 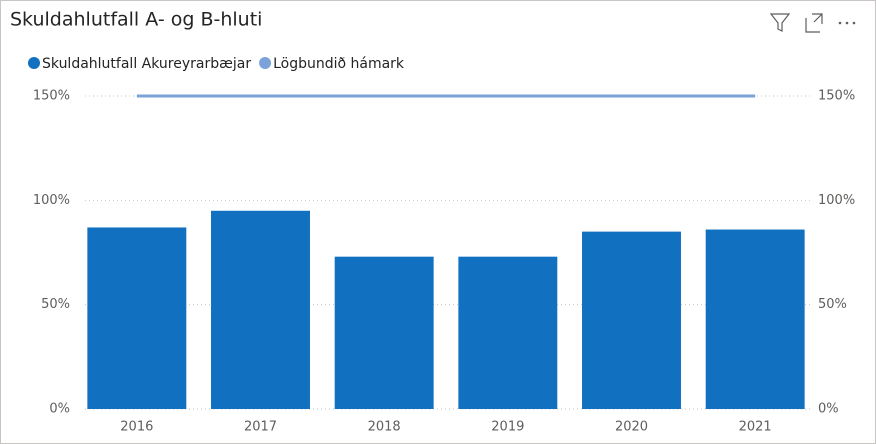 I want to click on y2-tick-label: 0%, so click(x=828, y=409).